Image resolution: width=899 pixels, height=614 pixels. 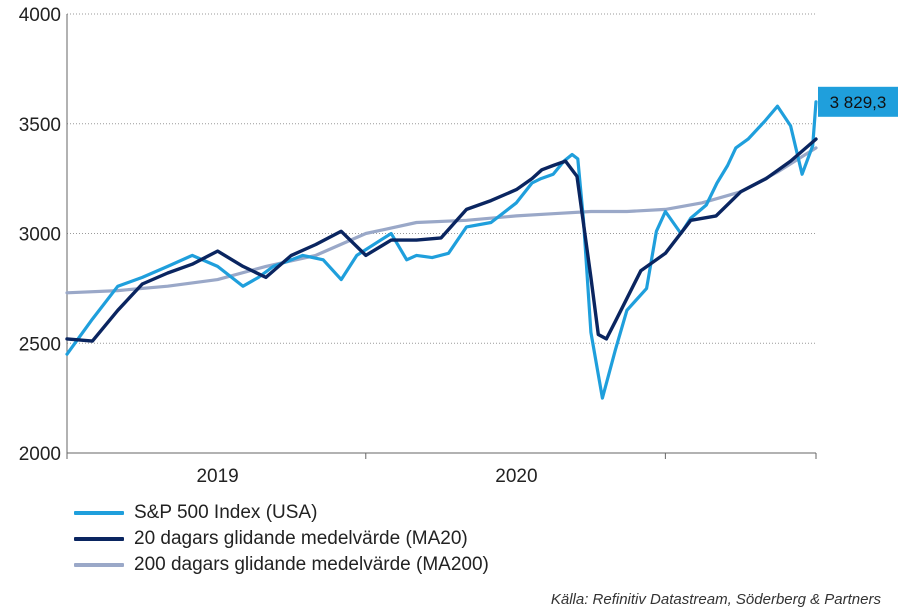 I want to click on last-value-badge: 3 829,3, so click(x=858, y=101).